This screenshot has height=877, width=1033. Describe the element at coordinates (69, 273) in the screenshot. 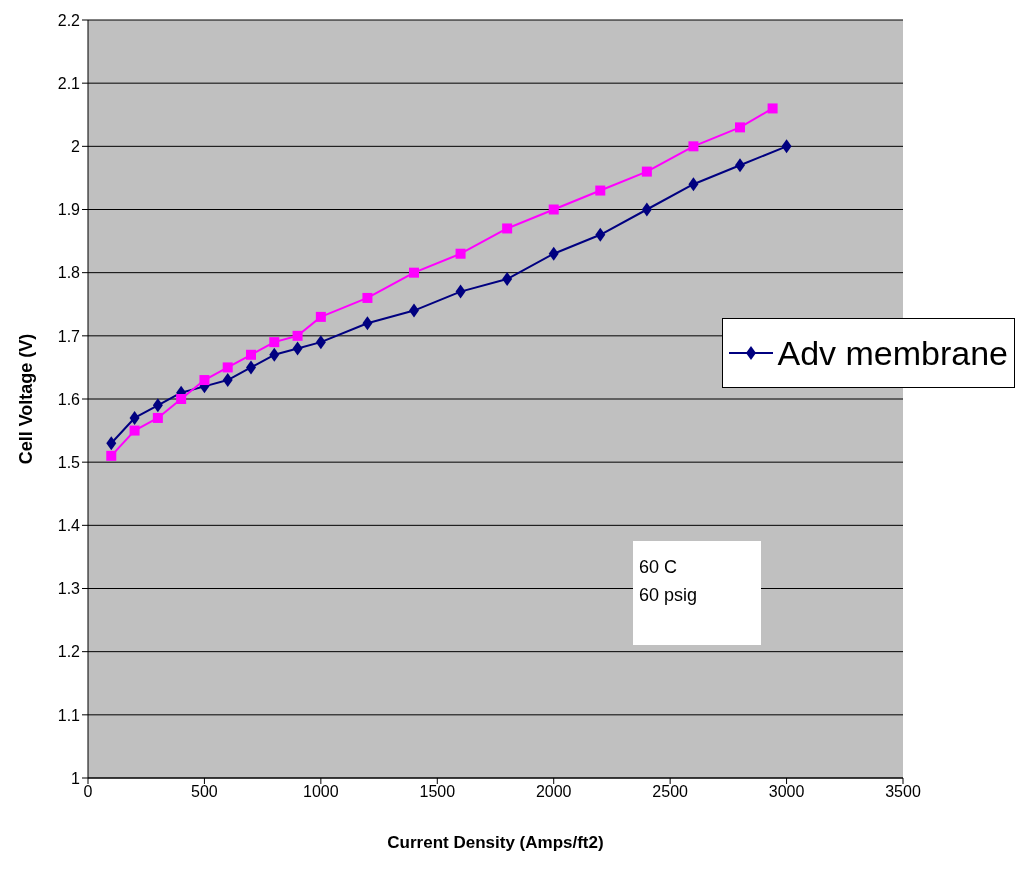

I see `y-tick-label: 1.8` at that location.